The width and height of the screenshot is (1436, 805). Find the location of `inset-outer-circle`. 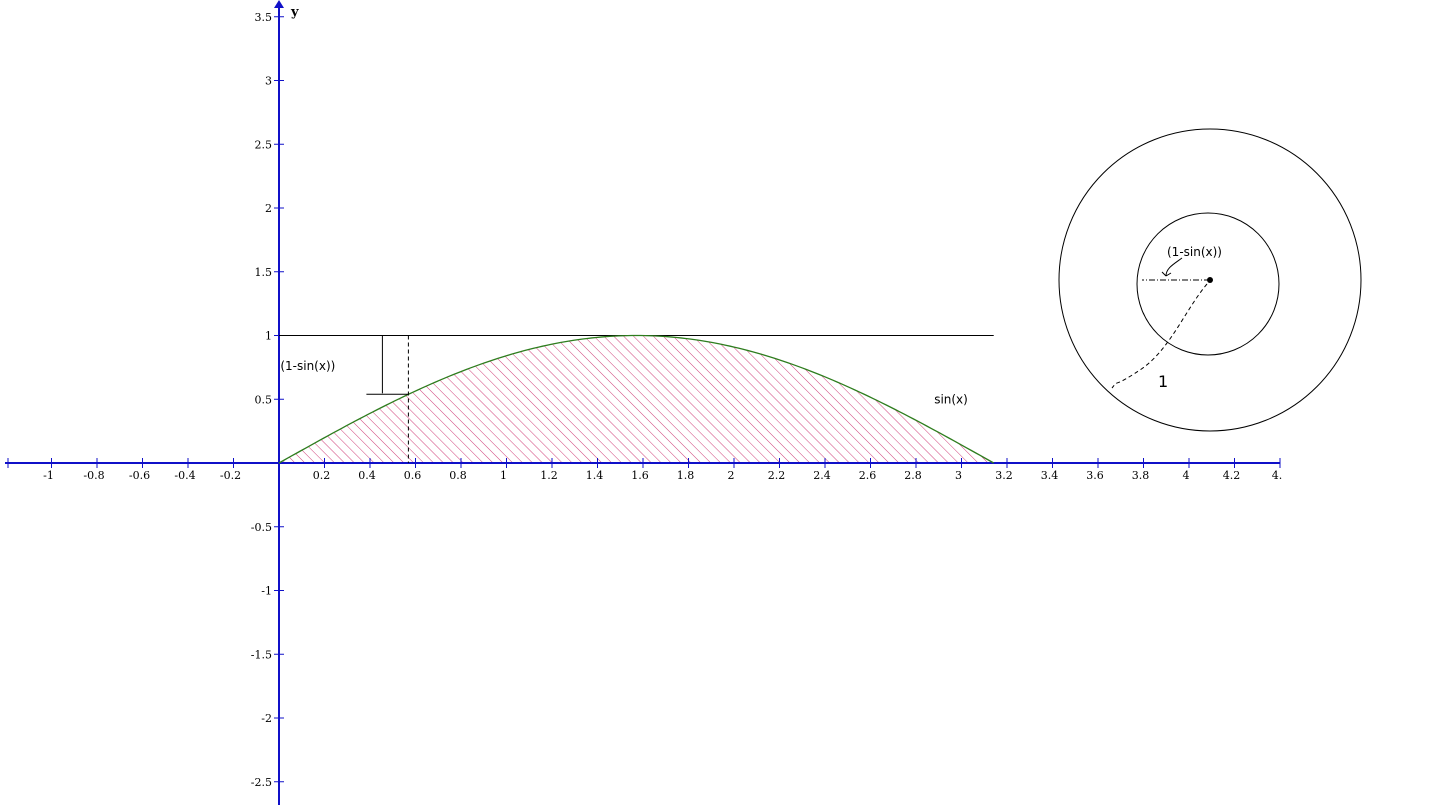

inset-outer-circle is located at coordinates (1210, 280).